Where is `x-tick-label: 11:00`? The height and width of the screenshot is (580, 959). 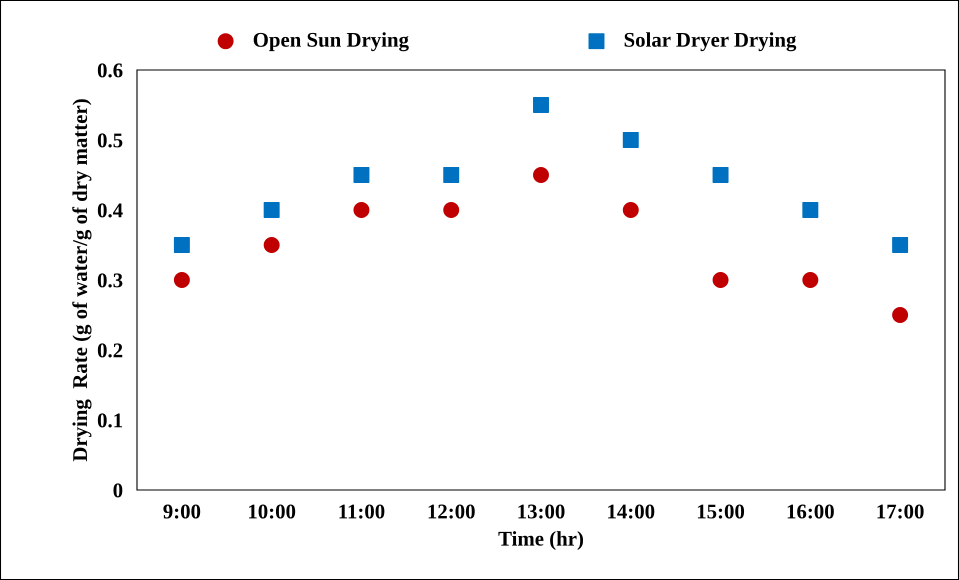
x-tick-label: 11:00 is located at coordinates (361, 511).